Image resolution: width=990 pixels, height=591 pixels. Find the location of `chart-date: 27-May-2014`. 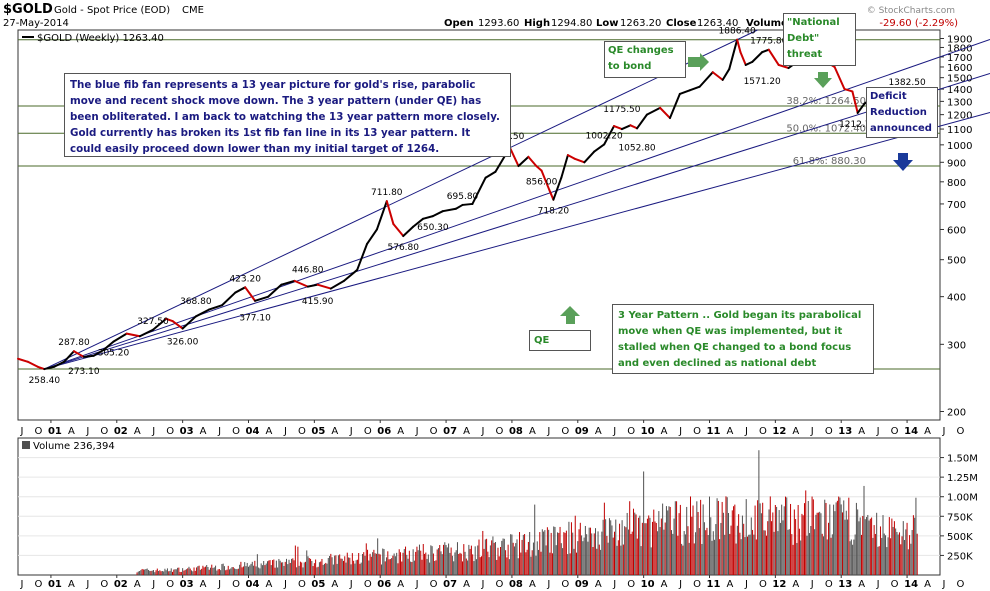

chart-date: 27-May-2014 is located at coordinates (36, 23).